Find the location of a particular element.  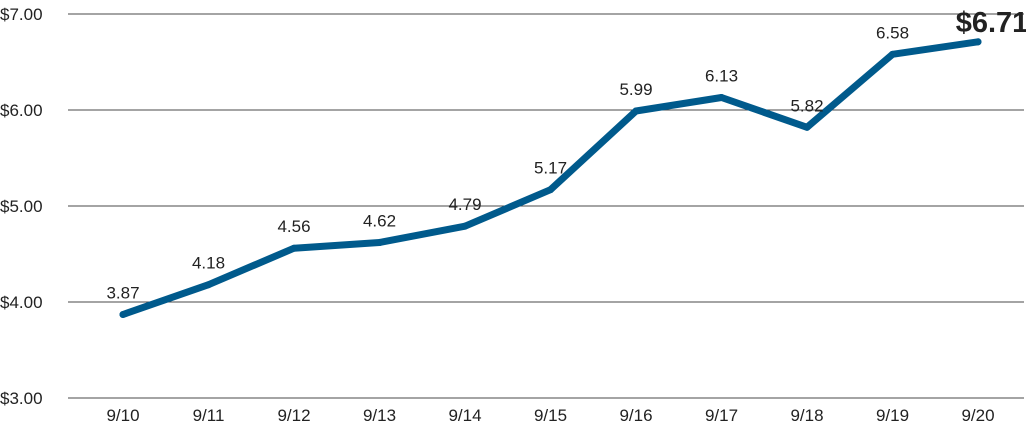

x-tick-label: 9/12 is located at coordinates (293, 415).